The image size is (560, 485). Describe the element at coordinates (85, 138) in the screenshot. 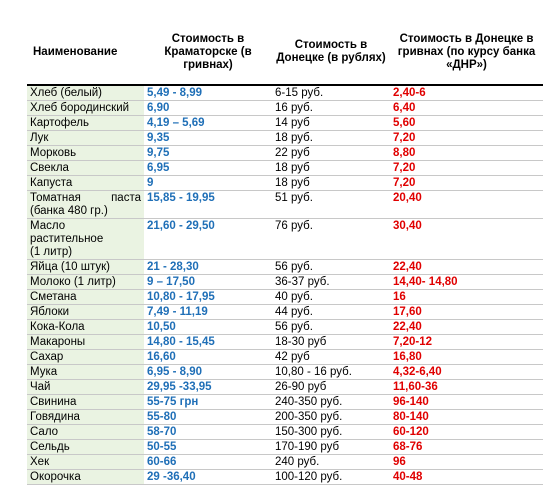

I see `item-name: Лук` at that location.